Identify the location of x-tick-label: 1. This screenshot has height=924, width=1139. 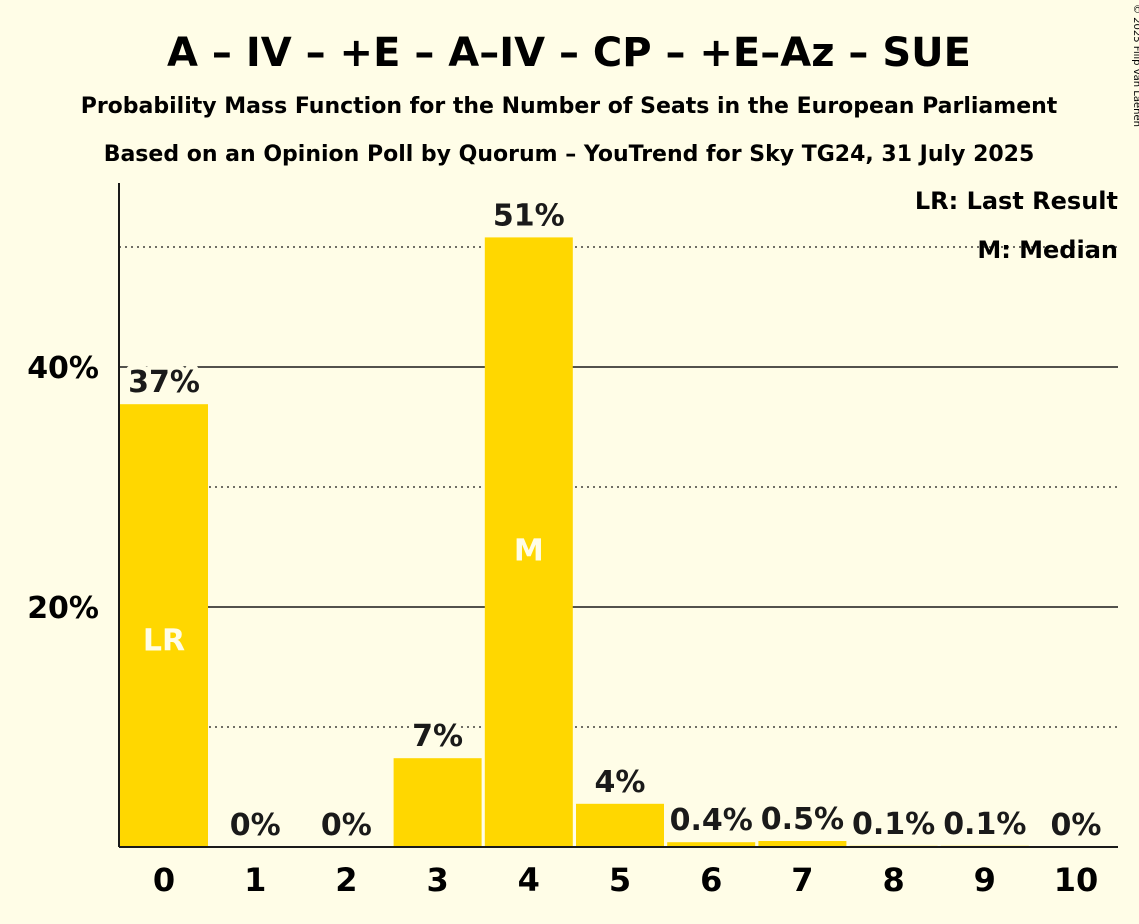
(255, 880).